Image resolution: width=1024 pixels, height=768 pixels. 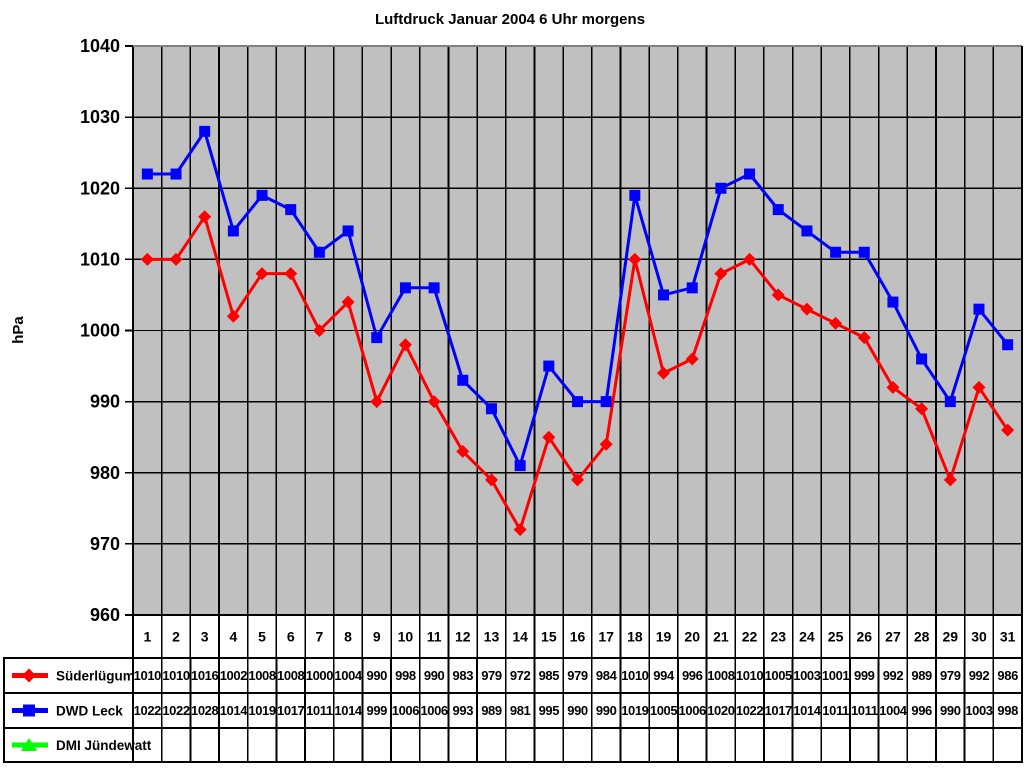 I want to click on table-value: 999, so click(x=864, y=675).